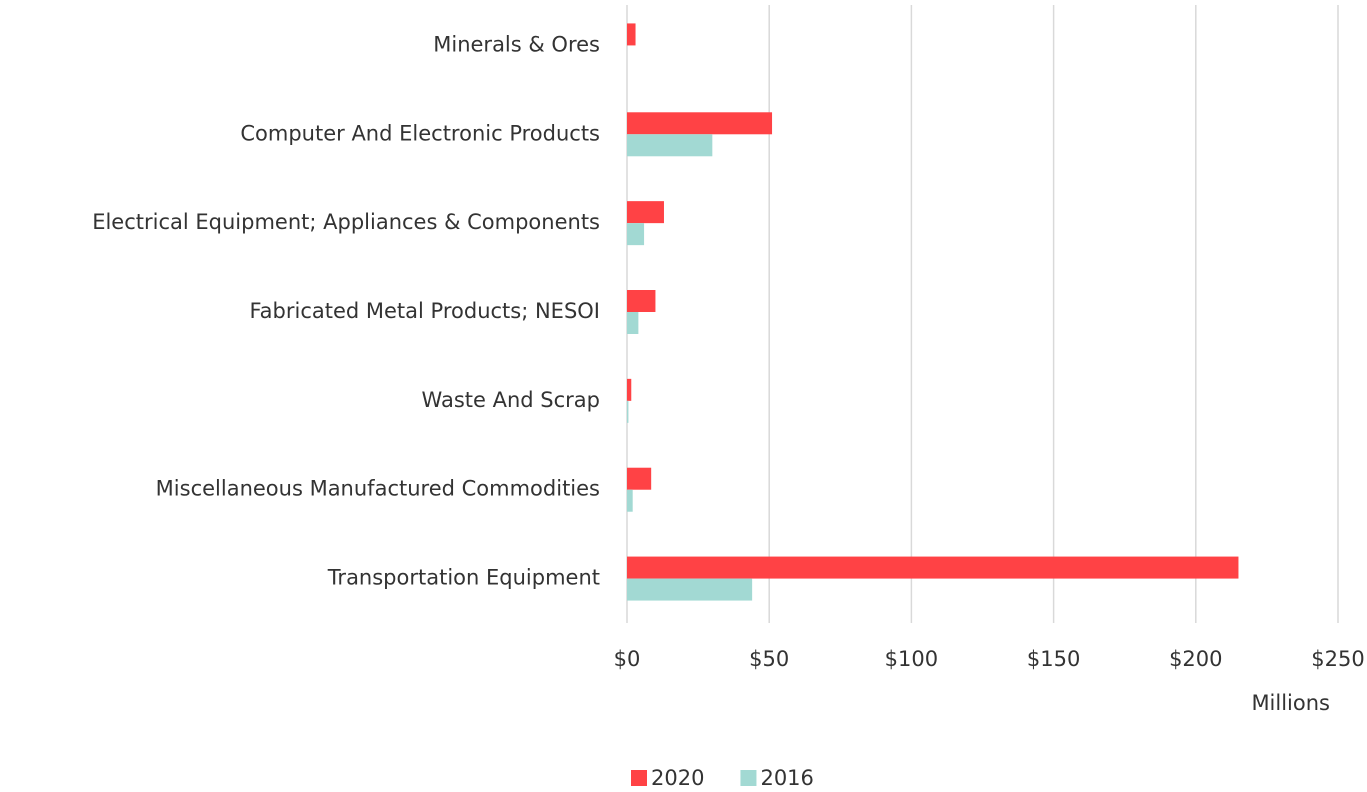  What do you see at coordinates (516, 44) in the screenshot?
I see `y-tick-label: Minerals & Ores` at bounding box center [516, 44].